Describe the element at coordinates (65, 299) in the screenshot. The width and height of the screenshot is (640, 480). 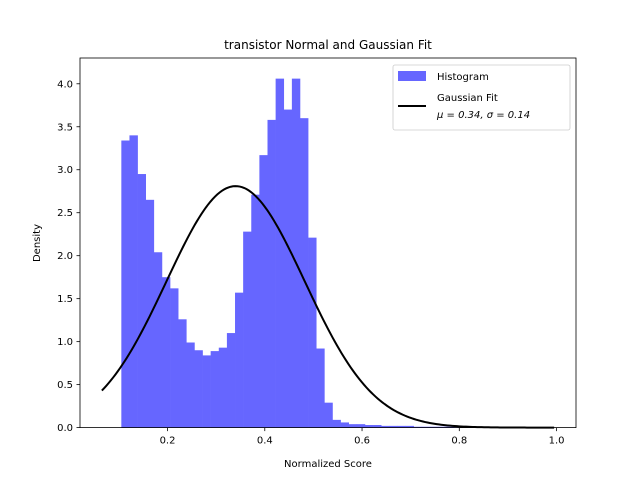
I see `y-tick-label: 1.5` at that location.